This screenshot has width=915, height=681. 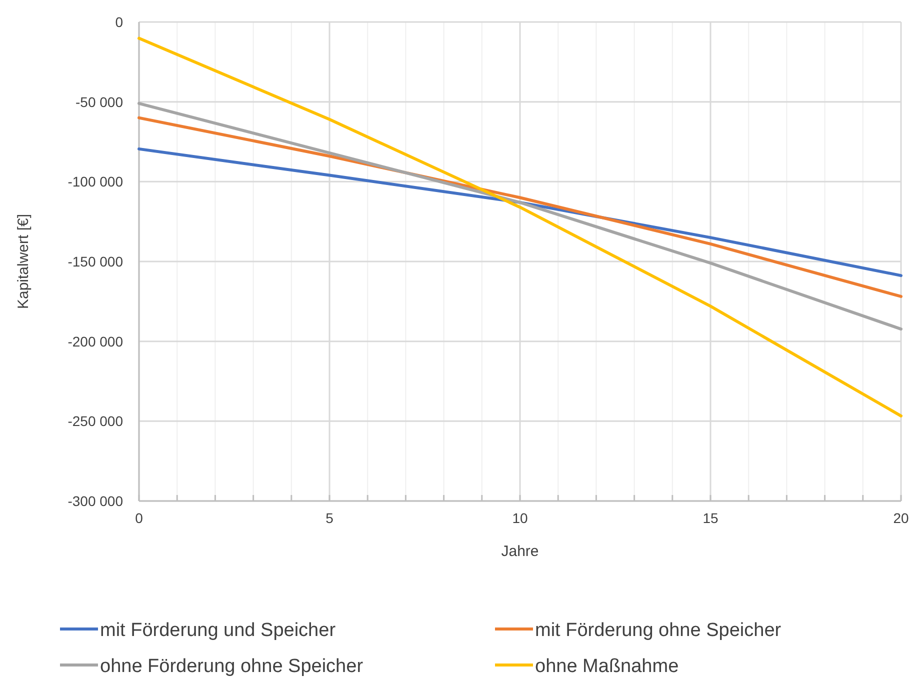 I want to click on y-tick-label: 0, so click(x=119, y=22).